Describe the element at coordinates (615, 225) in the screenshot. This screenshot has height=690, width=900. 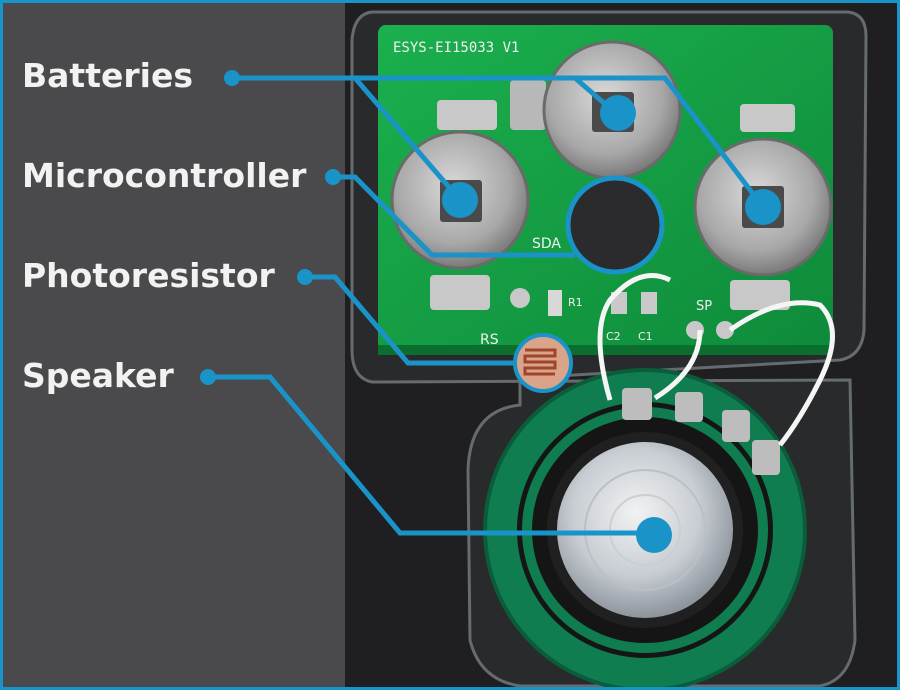
I see `microcontroller-chip` at that location.